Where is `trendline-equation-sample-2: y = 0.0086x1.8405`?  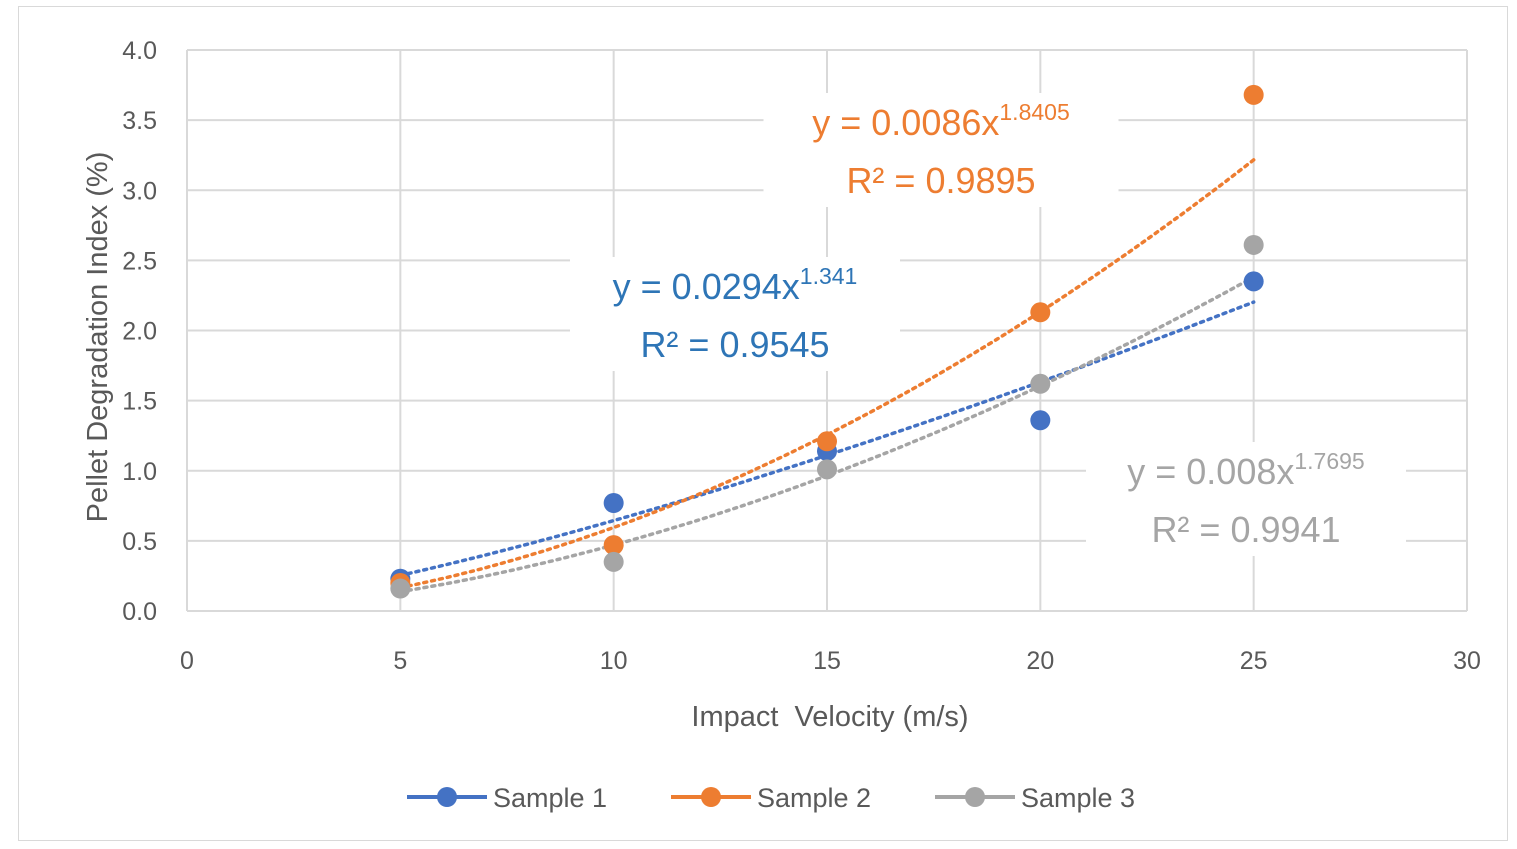
trendline-equation-sample-2: y = 0.0086x1.8405 is located at coordinates (941, 121).